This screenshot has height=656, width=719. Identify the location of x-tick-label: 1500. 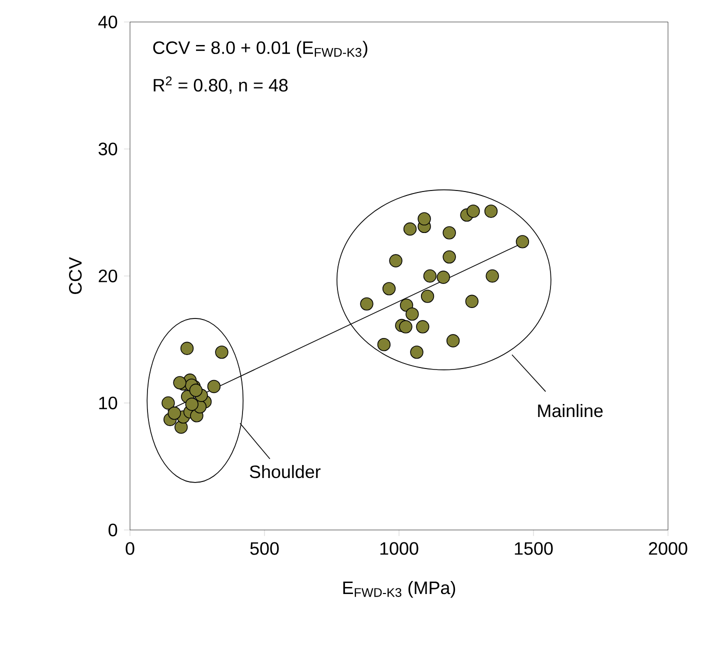
(533, 548).